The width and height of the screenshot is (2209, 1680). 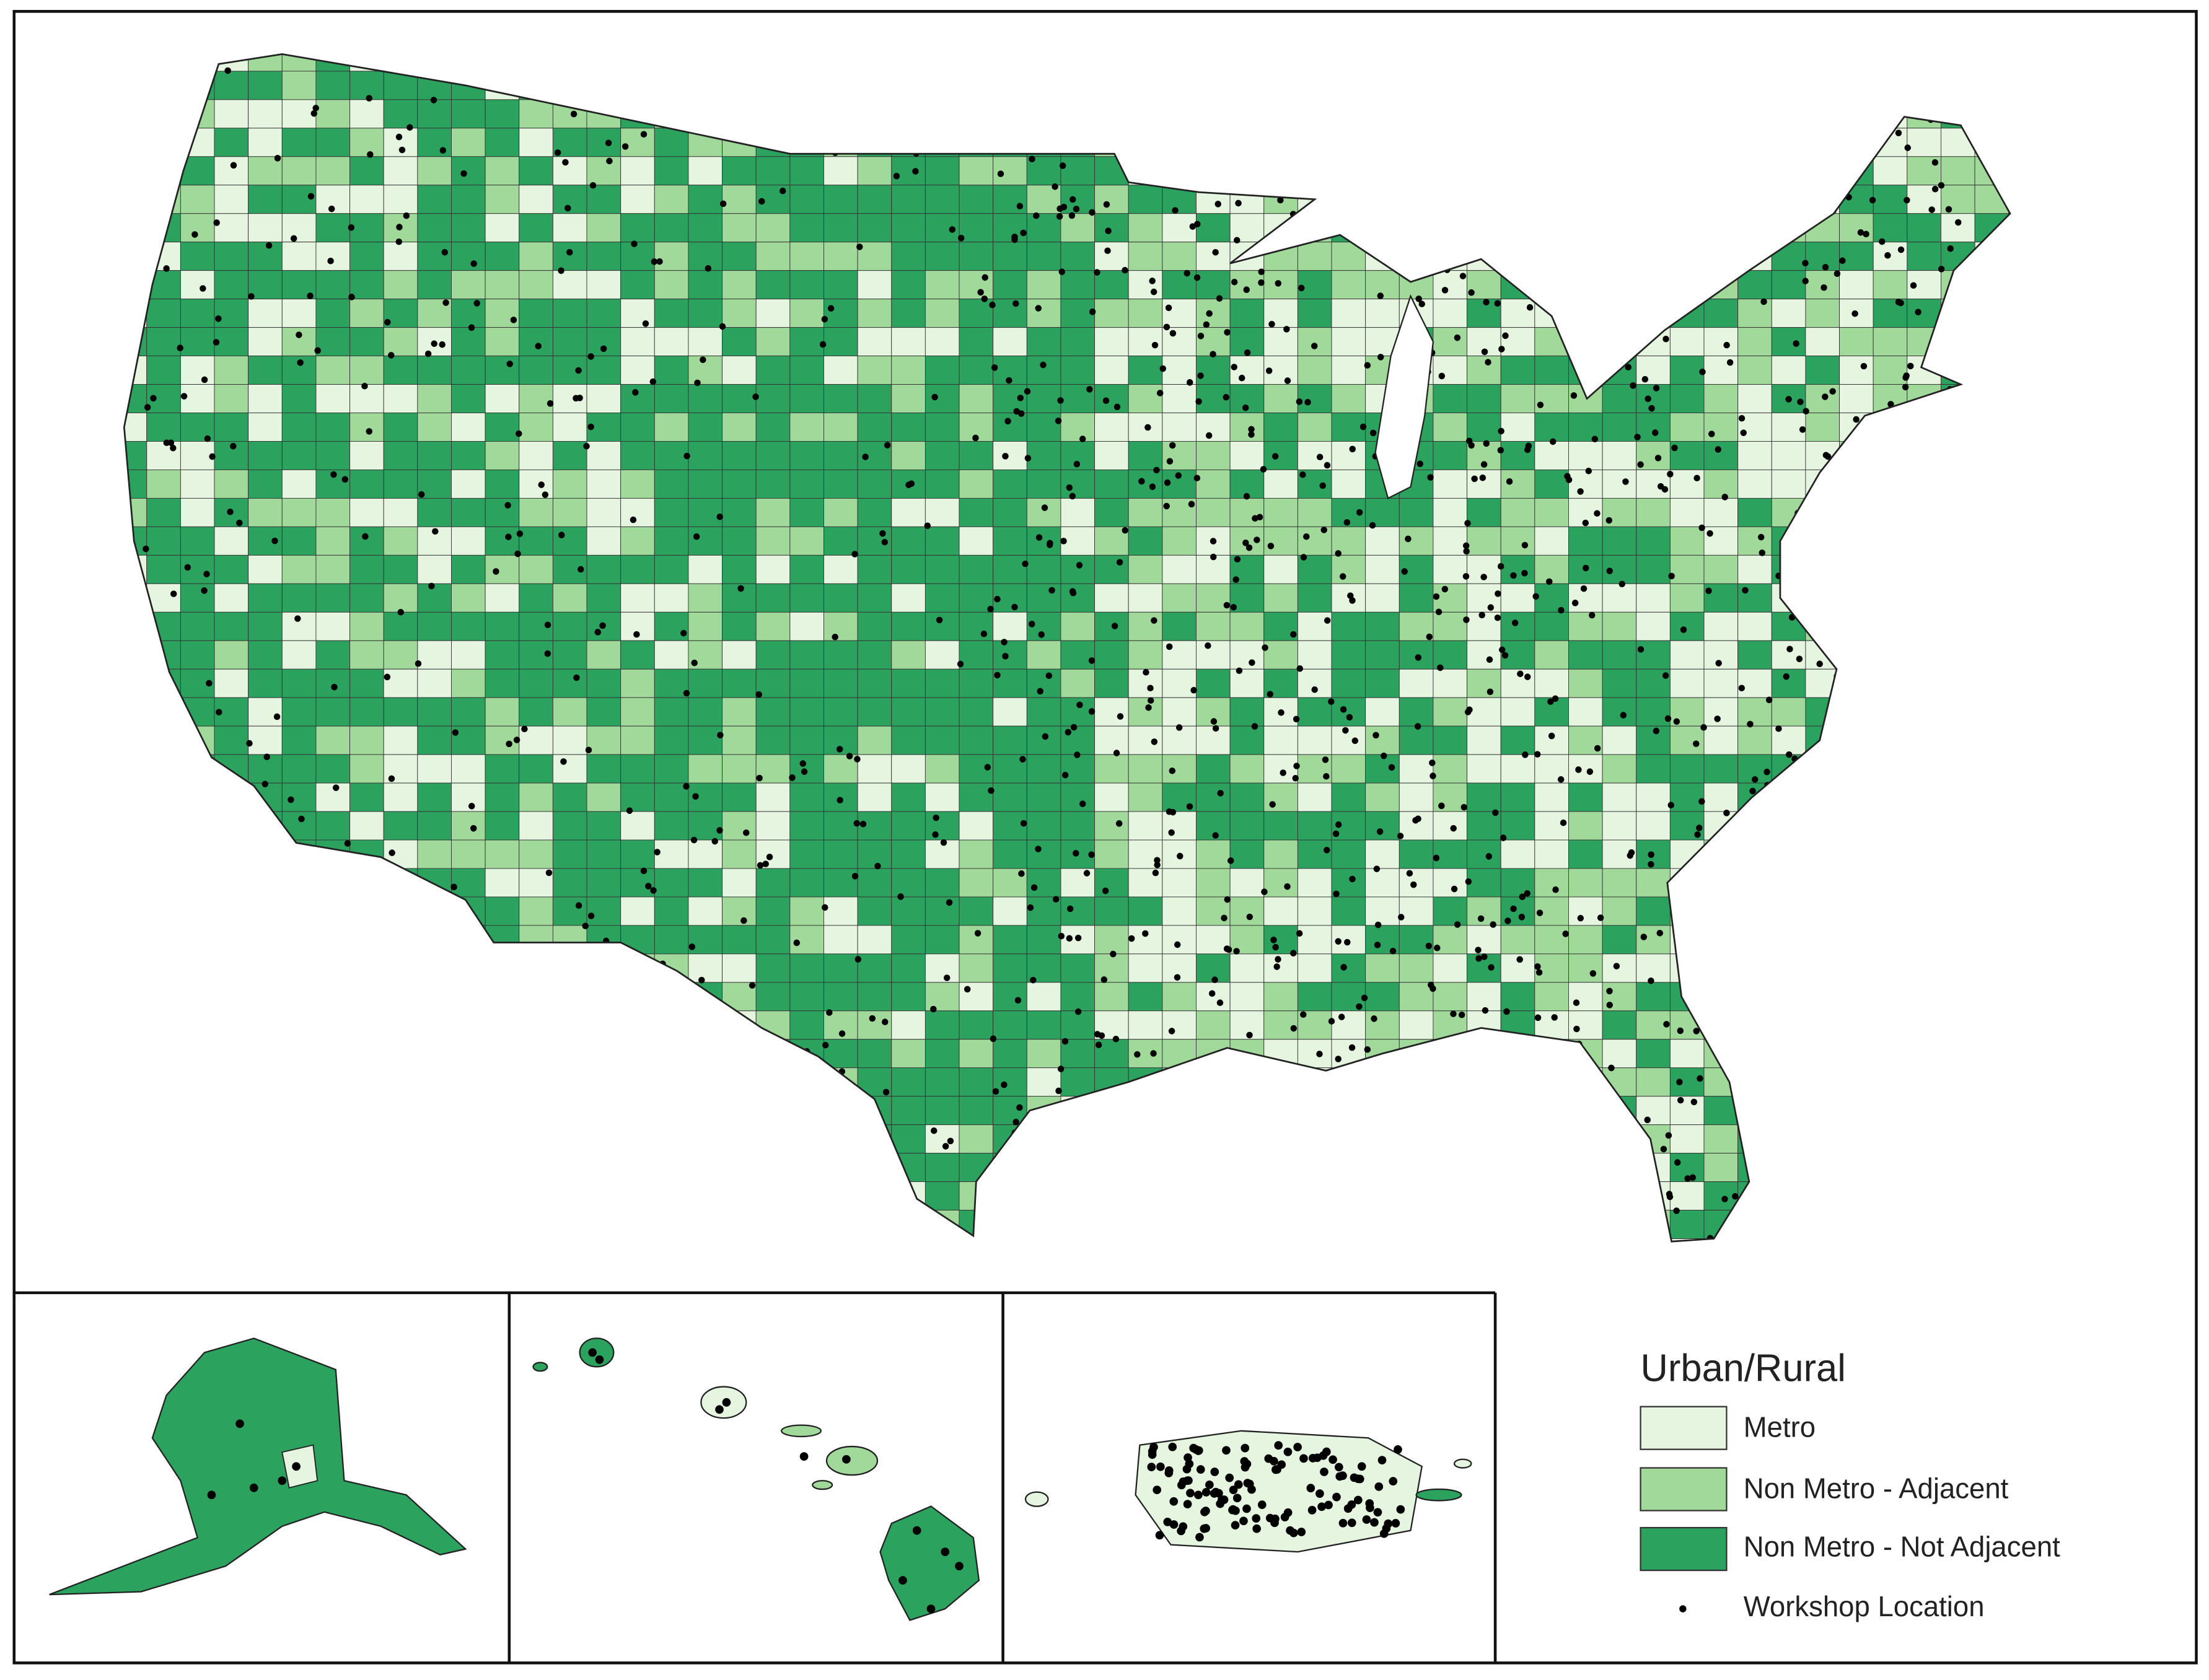 I want to click on legend-point, so click(x=1683, y=1608).